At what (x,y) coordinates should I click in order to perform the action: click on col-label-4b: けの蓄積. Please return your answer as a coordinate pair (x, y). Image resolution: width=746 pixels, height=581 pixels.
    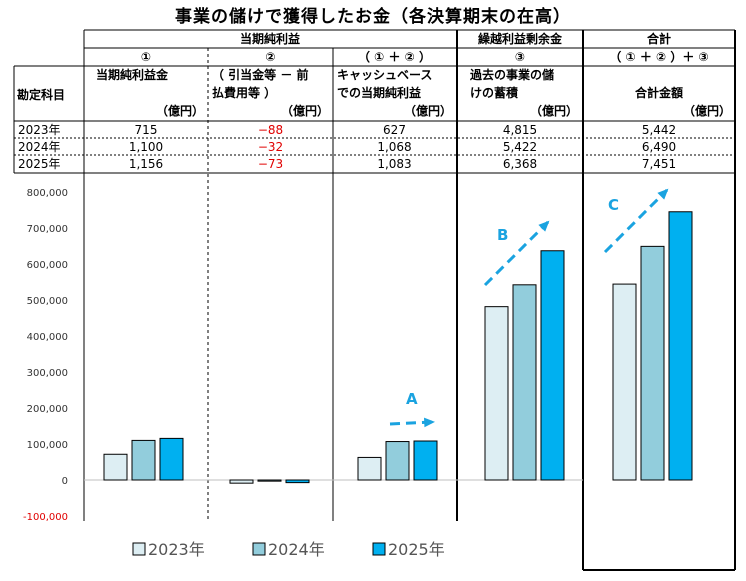
    Looking at the image, I should click on (494, 93).